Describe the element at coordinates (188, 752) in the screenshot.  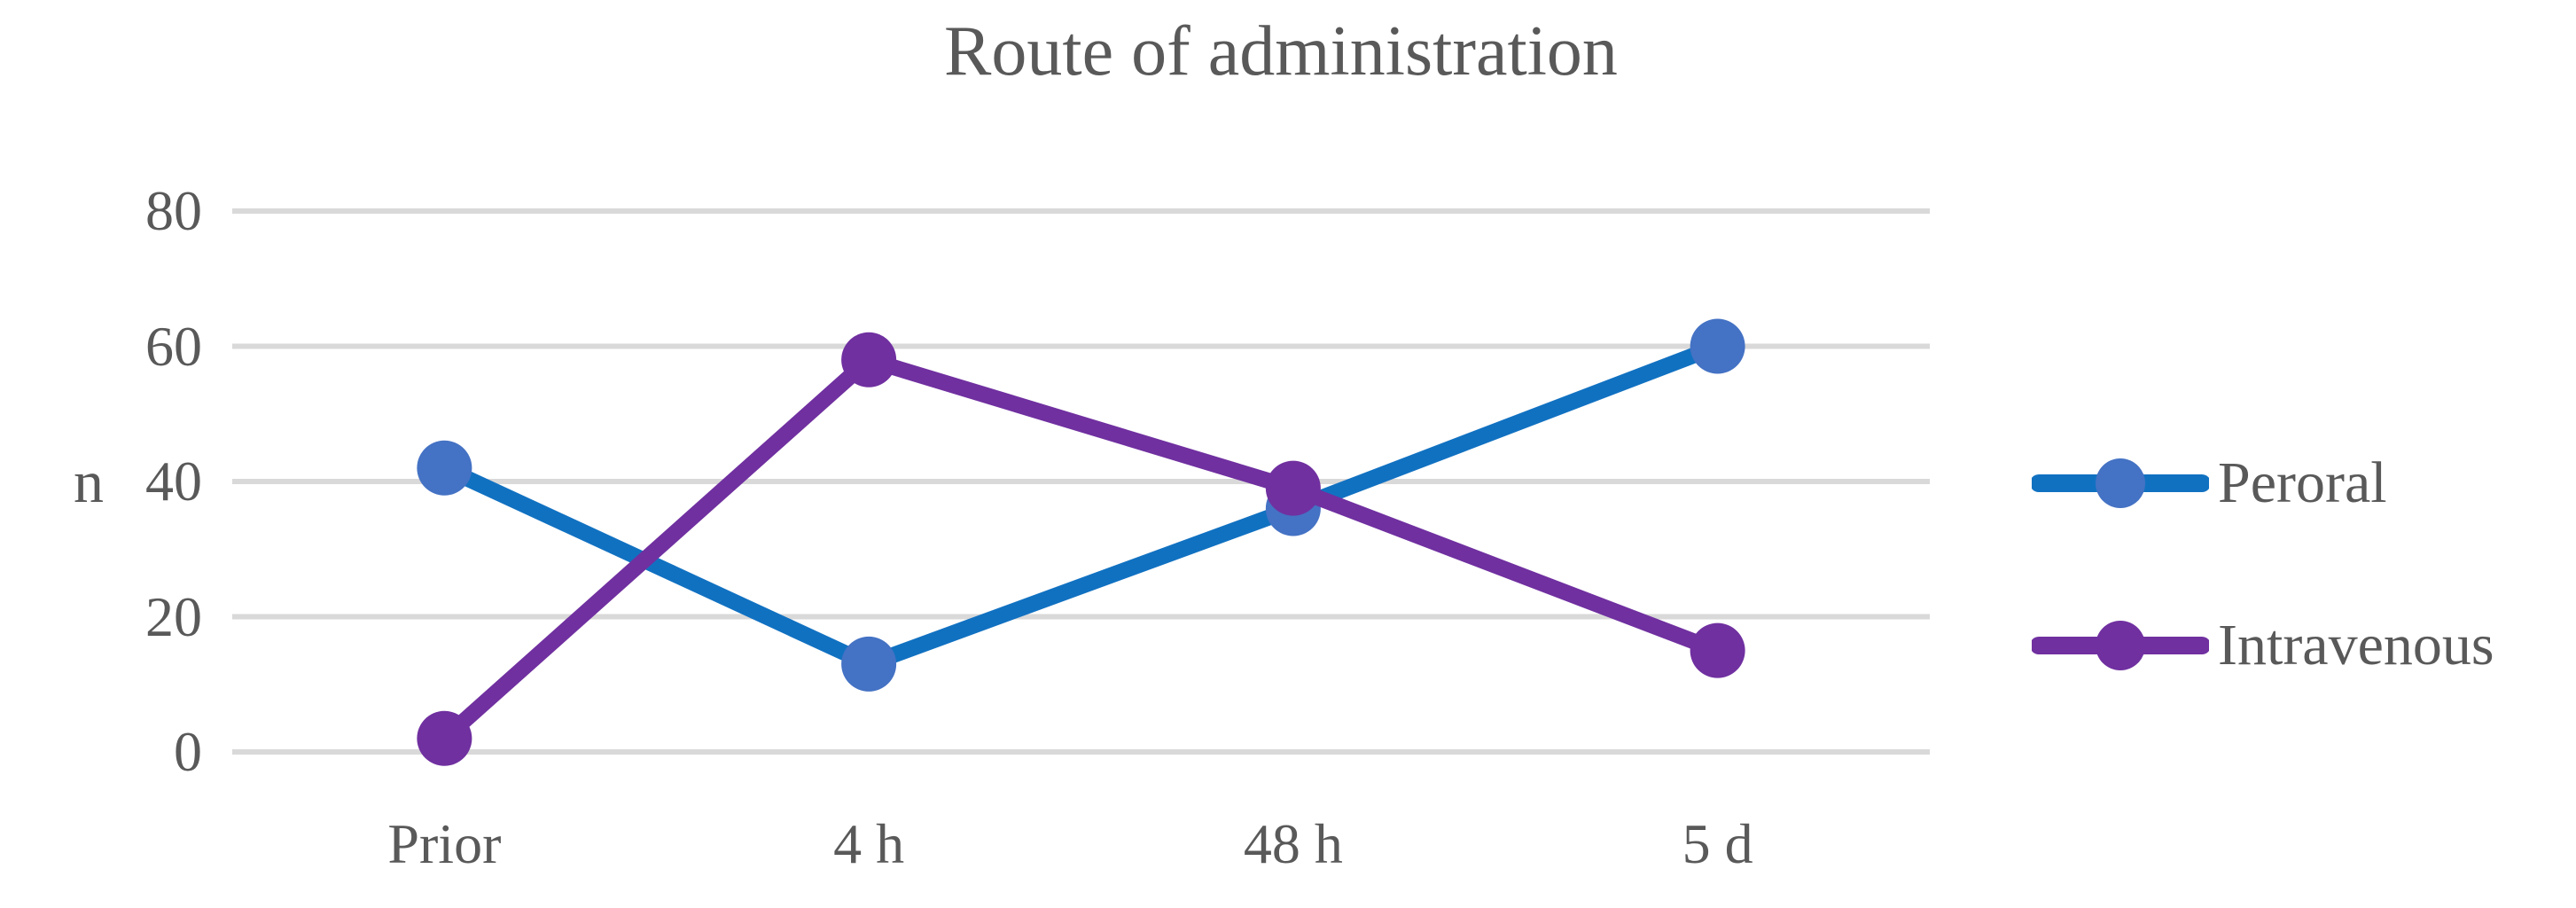
I see `y-tick-label: 0` at that location.